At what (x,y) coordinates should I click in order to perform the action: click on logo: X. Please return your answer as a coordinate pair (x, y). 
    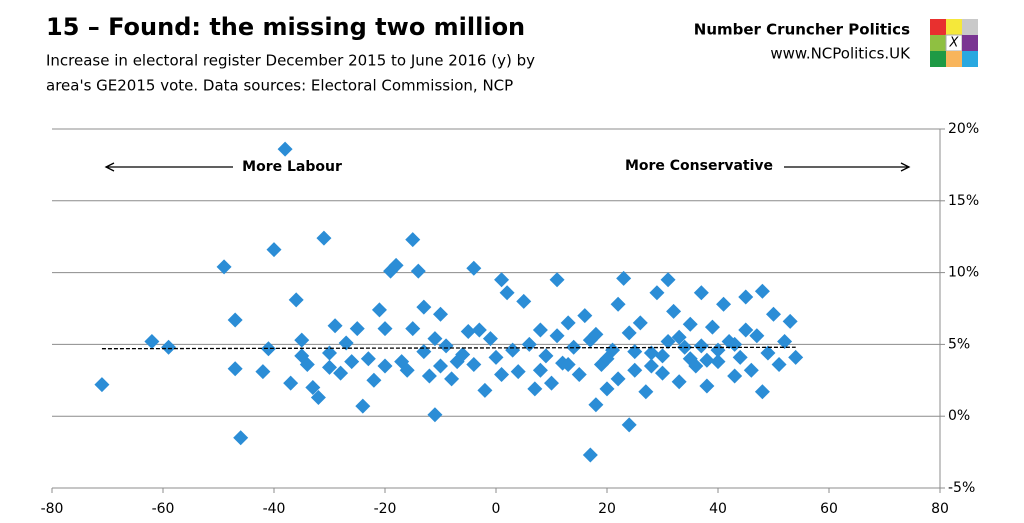
    Looking at the image, I should click on (954, 43).